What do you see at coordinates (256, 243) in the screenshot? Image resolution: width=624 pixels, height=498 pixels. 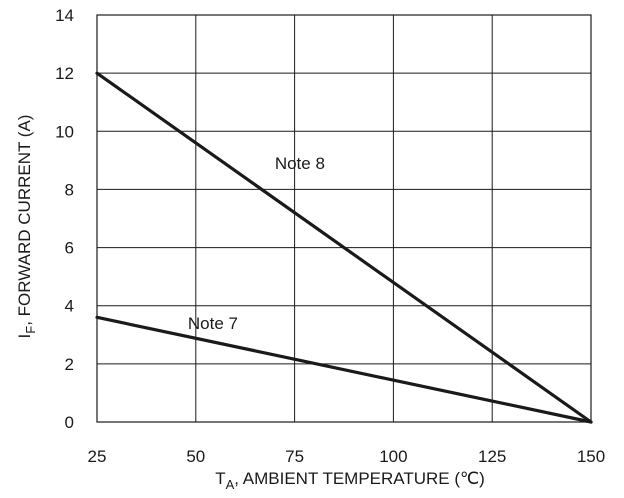 I see `series-annotations: Note 8 Note 7` at bounding box center [256, 243].